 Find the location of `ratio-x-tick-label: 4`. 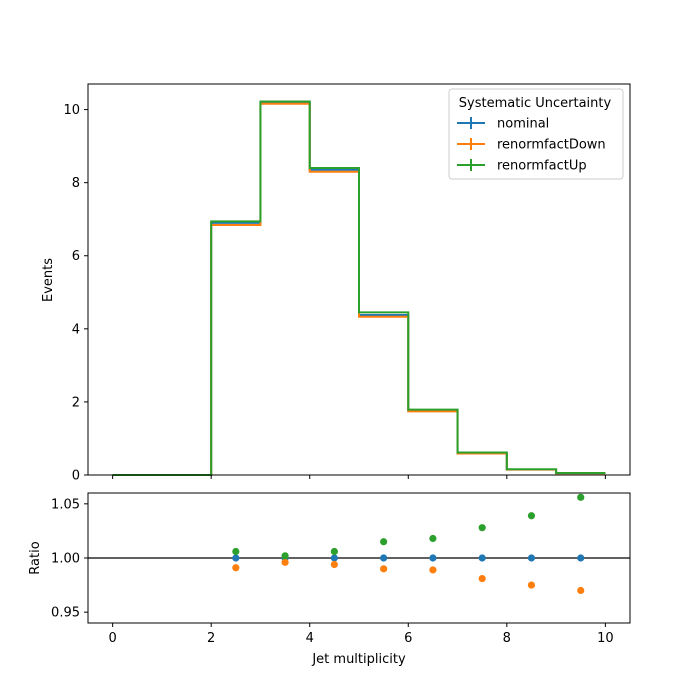

ratio-x-tick-label: 4 is located at coordinates (310, 638).